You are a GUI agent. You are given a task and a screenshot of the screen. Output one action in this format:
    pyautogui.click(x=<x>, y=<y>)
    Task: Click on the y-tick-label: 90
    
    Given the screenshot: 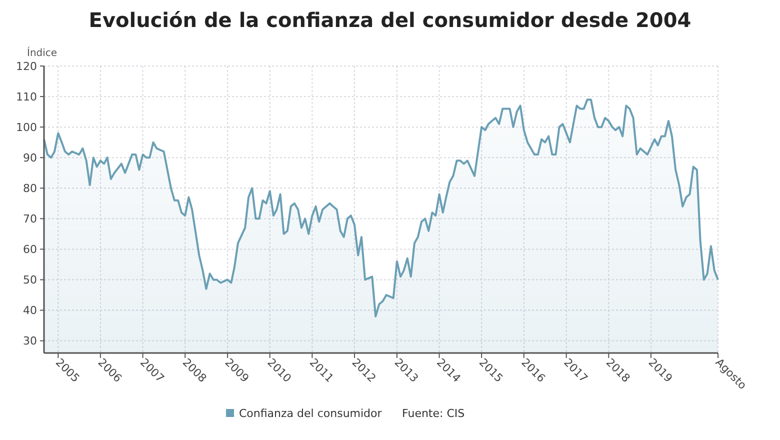 What is the action you would take?
    pyautogui.click(x=30, y=157)
    